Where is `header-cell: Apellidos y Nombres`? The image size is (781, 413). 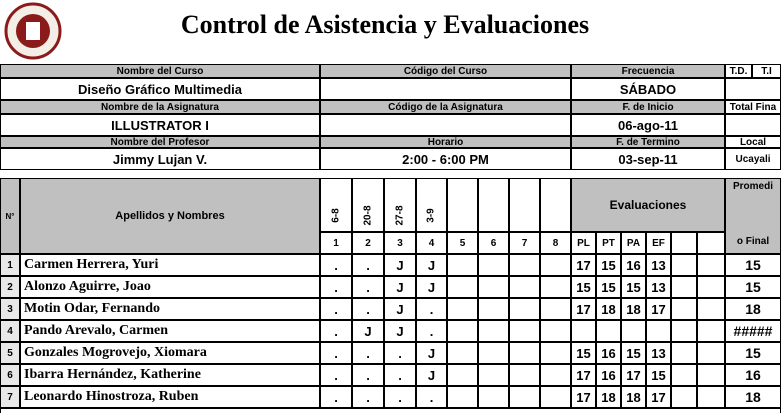
header-cell: Apellidos y Nombres is located at coordinates (170, 216).